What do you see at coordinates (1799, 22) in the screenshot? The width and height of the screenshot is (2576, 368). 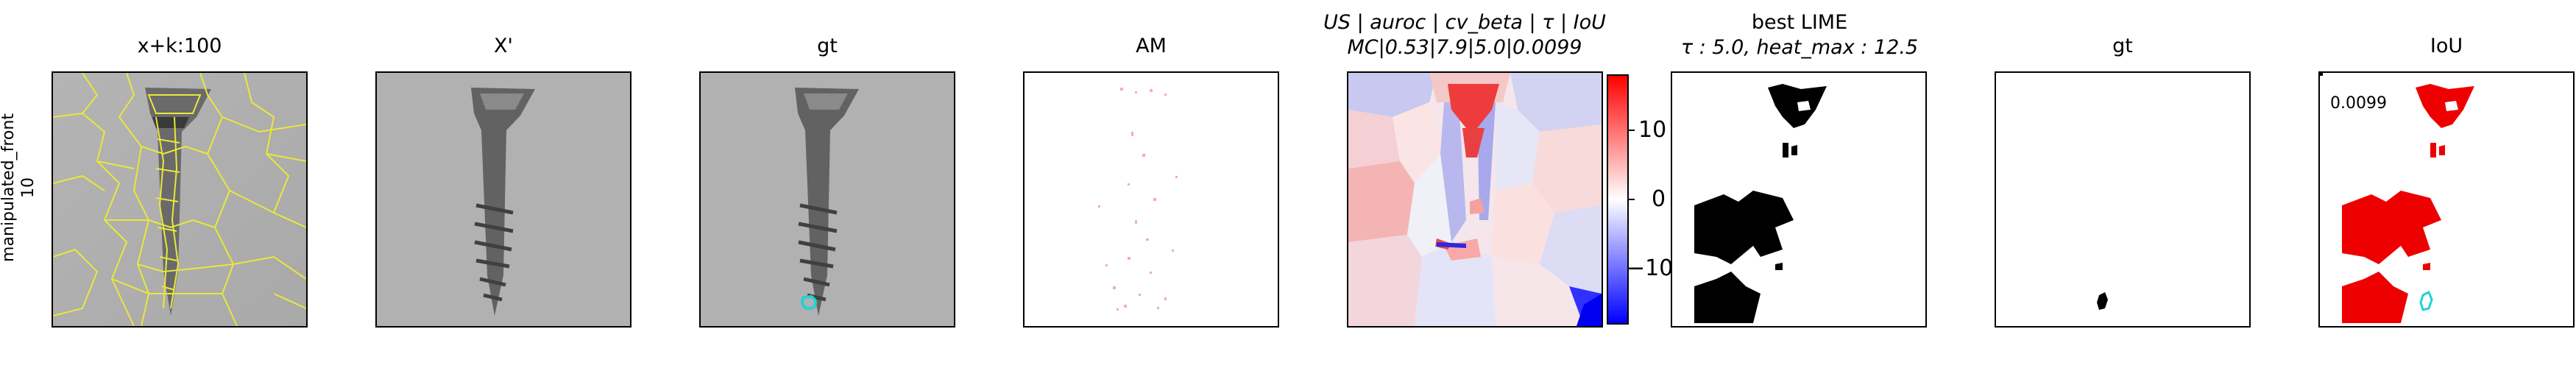 I see `panel-title-6-line1: best LIME` at bounding box center [1799, 22].